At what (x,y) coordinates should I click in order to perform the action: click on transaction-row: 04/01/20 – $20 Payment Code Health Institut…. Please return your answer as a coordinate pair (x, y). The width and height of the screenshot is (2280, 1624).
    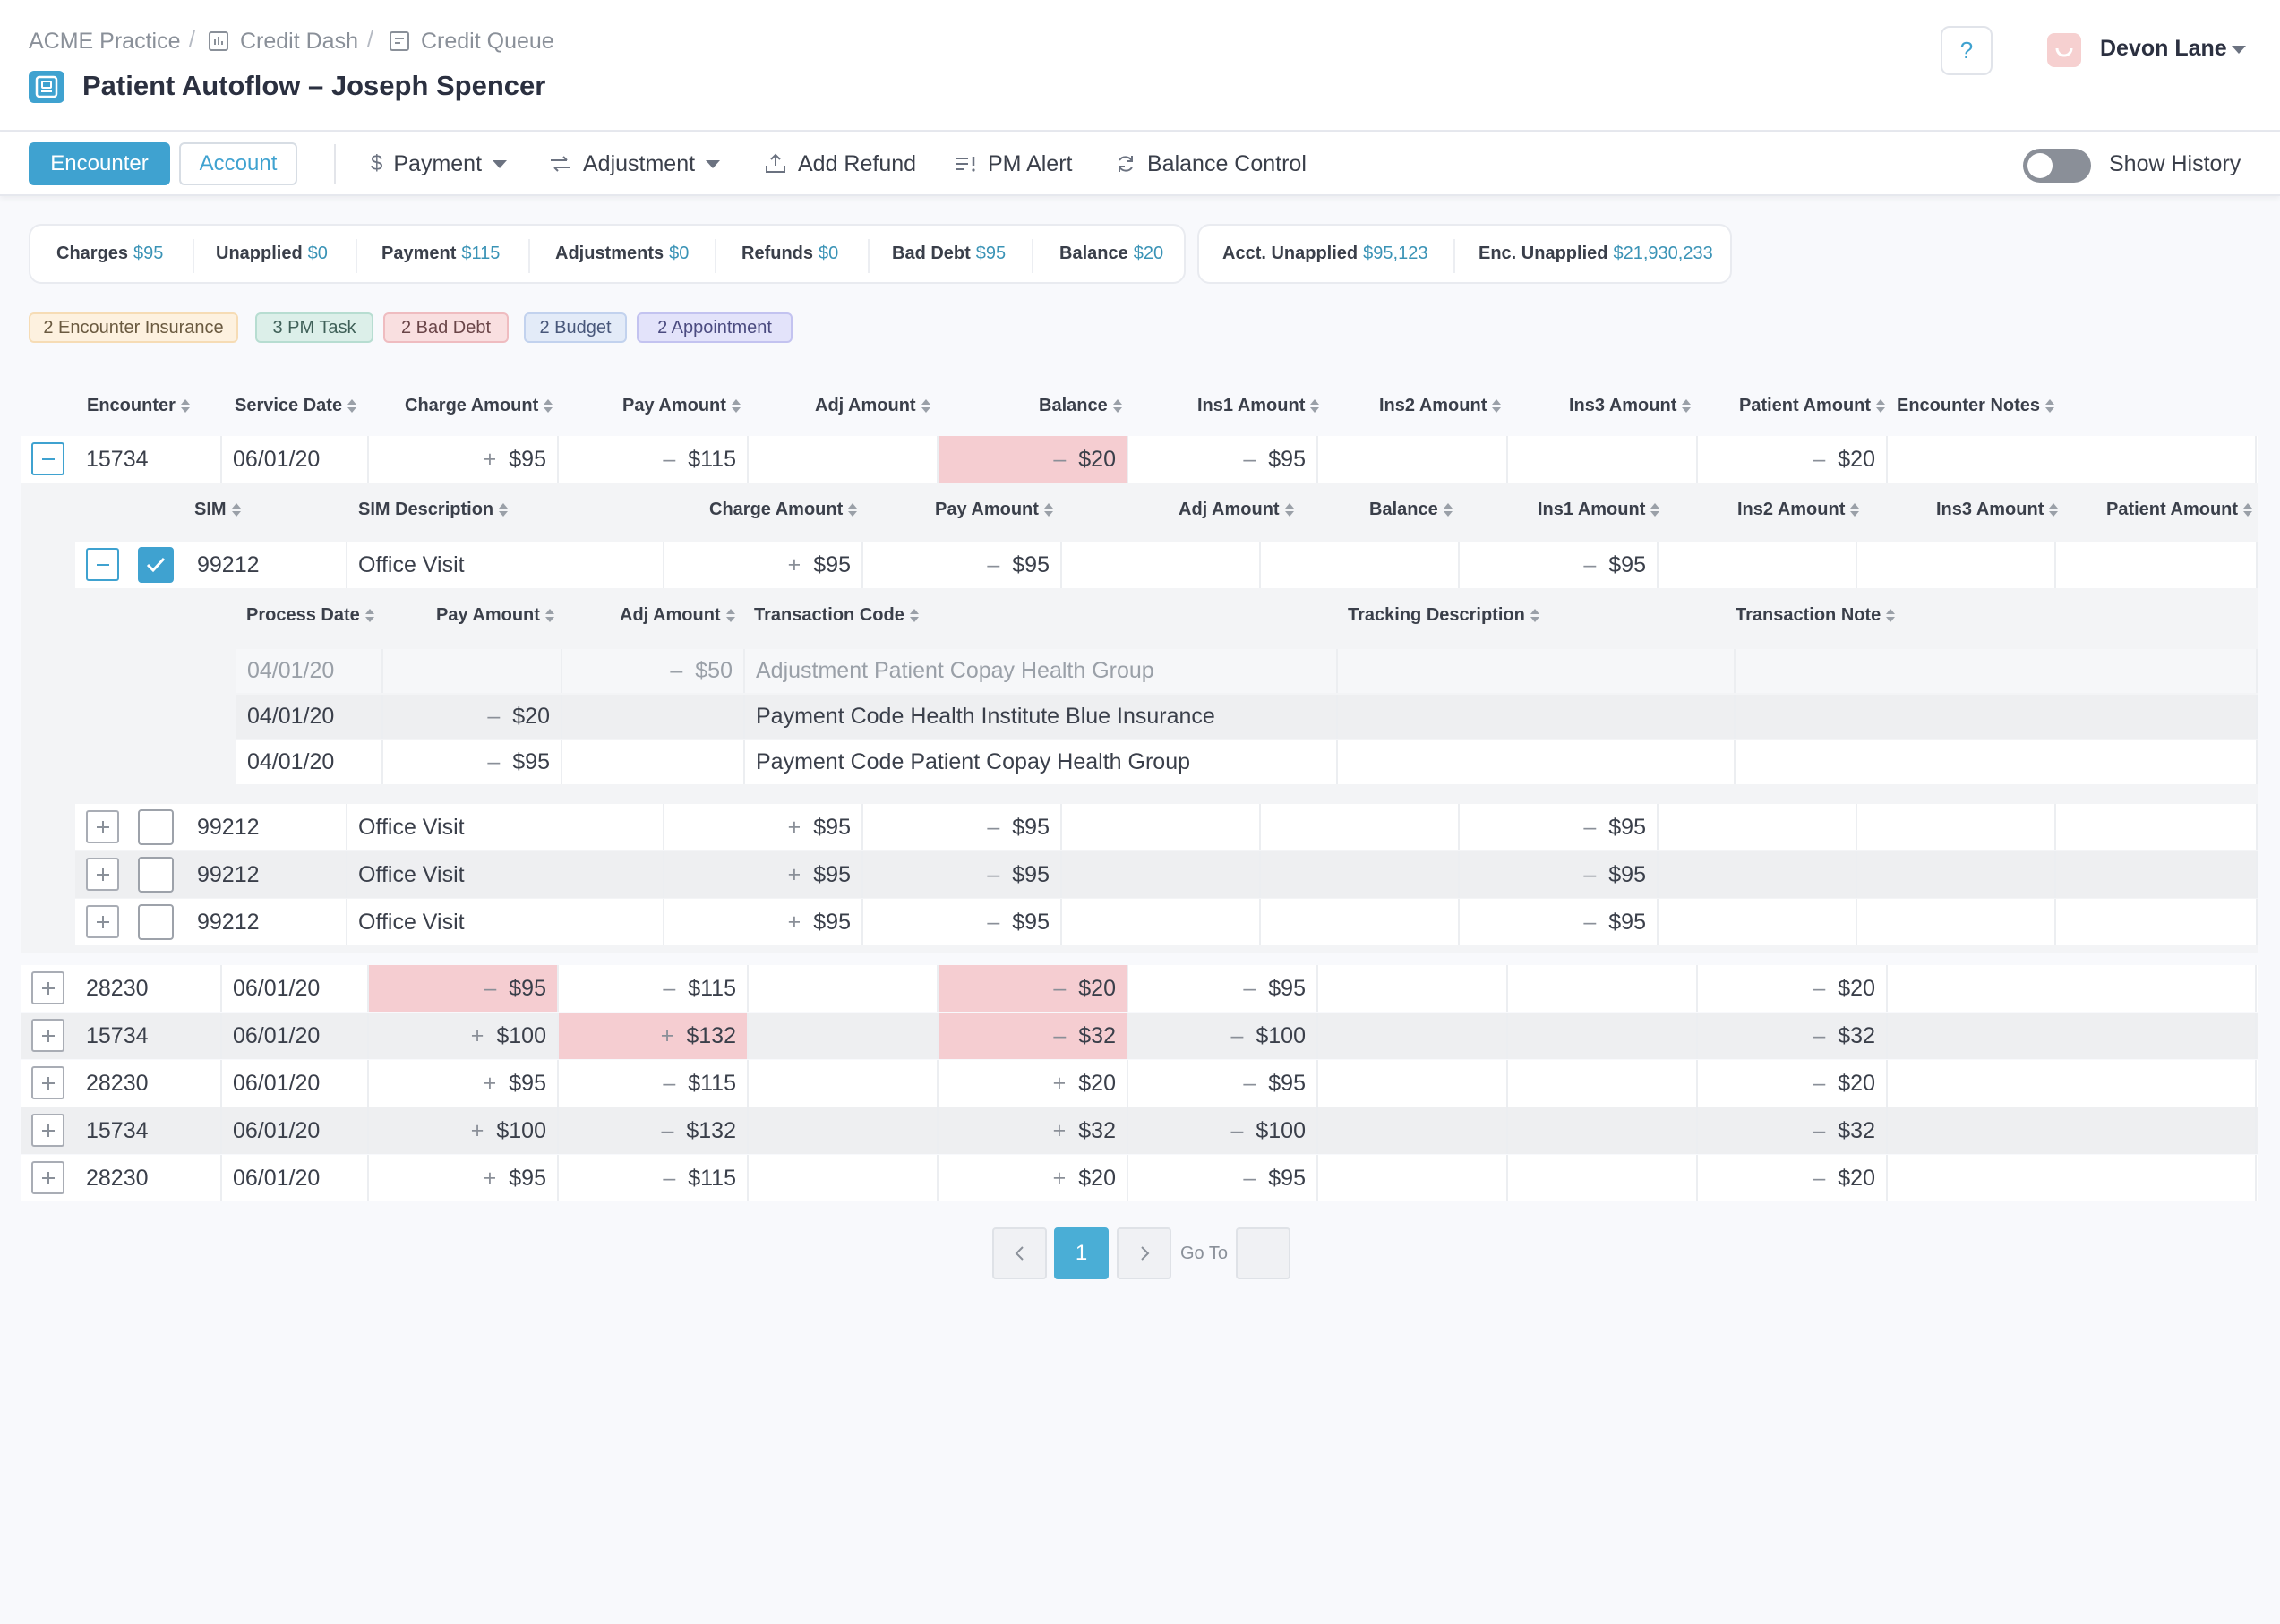
    Looking at the image, I should click on (1247, 717).